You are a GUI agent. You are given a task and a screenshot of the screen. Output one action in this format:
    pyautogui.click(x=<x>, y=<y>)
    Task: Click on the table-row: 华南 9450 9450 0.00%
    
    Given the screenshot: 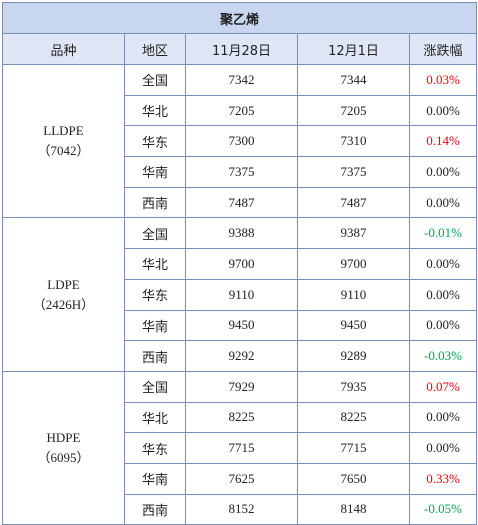 What is the action you would take?
    pyautogui.click(x=240, y=325)
    